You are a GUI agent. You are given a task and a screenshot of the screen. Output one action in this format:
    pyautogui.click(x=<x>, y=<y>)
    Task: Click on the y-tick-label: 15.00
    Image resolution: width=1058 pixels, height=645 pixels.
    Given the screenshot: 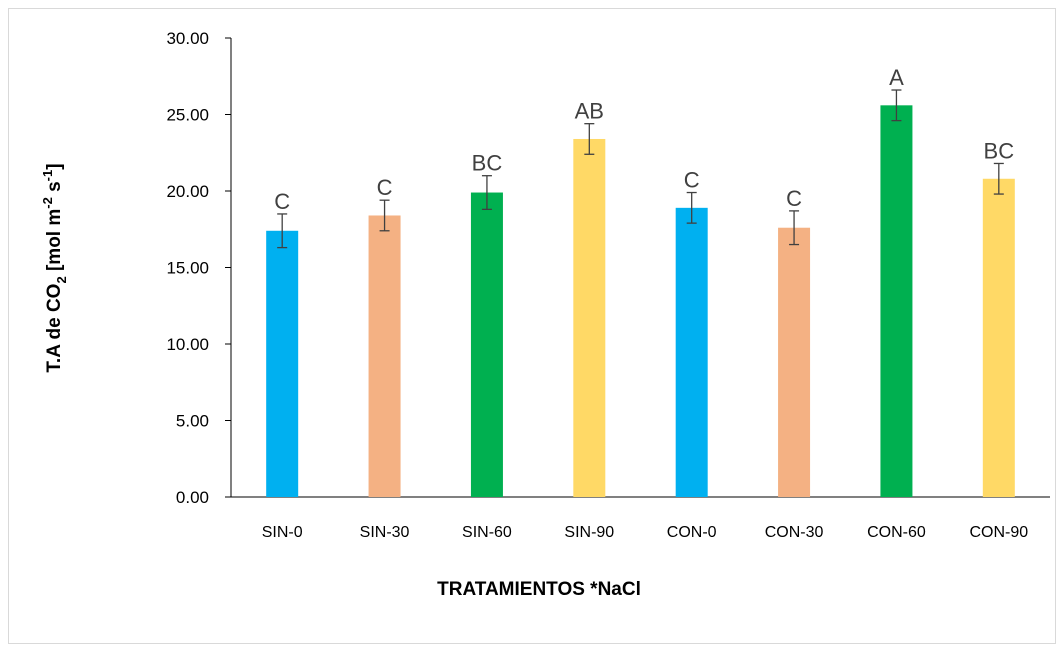 What is the action you would take?
    pyautogui.click(x=187, y=268)
    